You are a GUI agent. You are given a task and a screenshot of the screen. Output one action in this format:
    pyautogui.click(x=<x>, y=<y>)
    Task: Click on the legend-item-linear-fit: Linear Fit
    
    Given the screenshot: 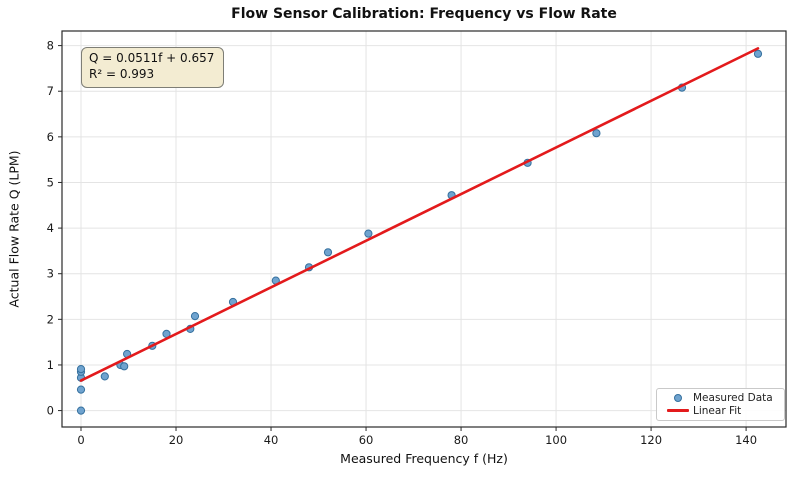 What is the action you would take?
    pyautogui.click(x=720, y=411)
    